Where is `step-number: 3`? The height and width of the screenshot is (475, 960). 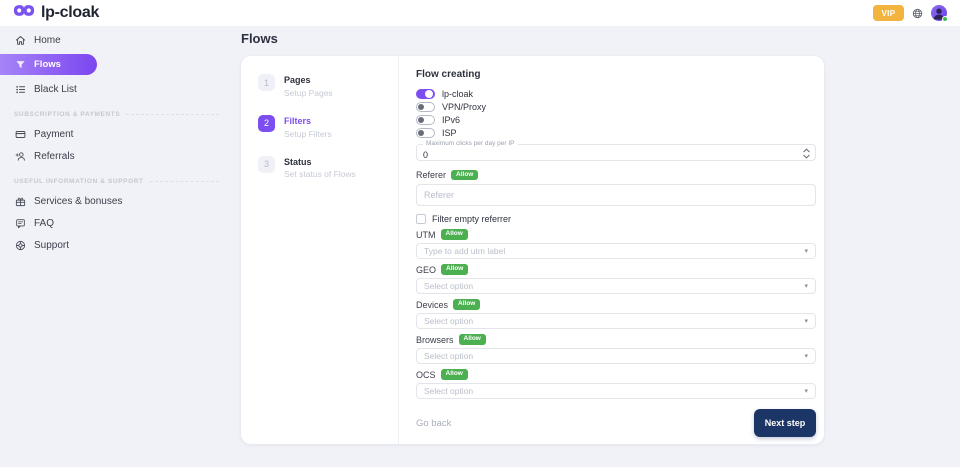 step-number: 3 is located at coordinates (266, 164).